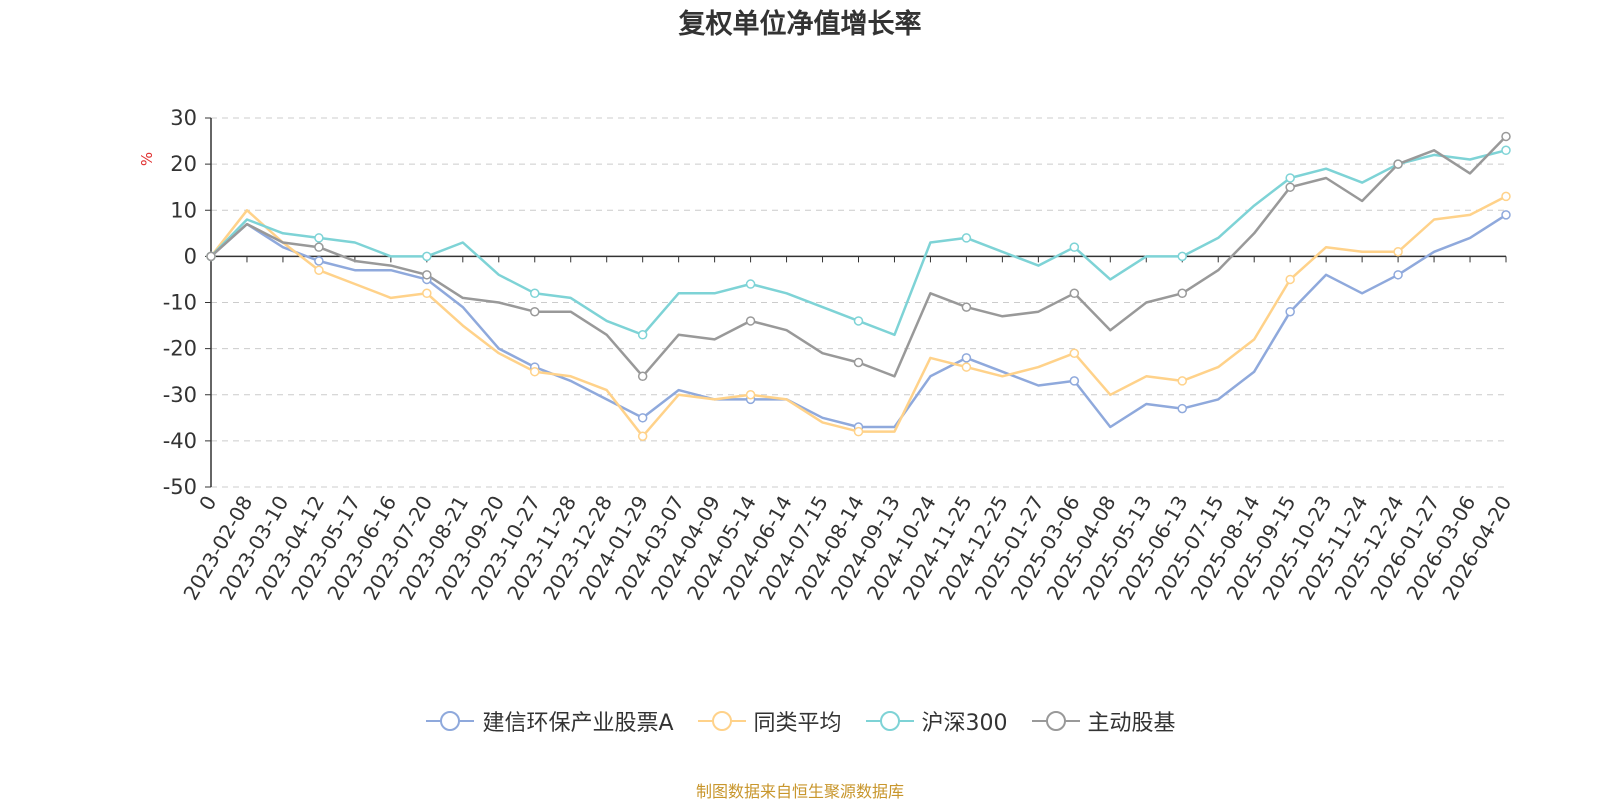  What do you see at coordinates (180, 441) in the screenshot?
I see `y-tick-label: -40` at bounding box center [180, 441].